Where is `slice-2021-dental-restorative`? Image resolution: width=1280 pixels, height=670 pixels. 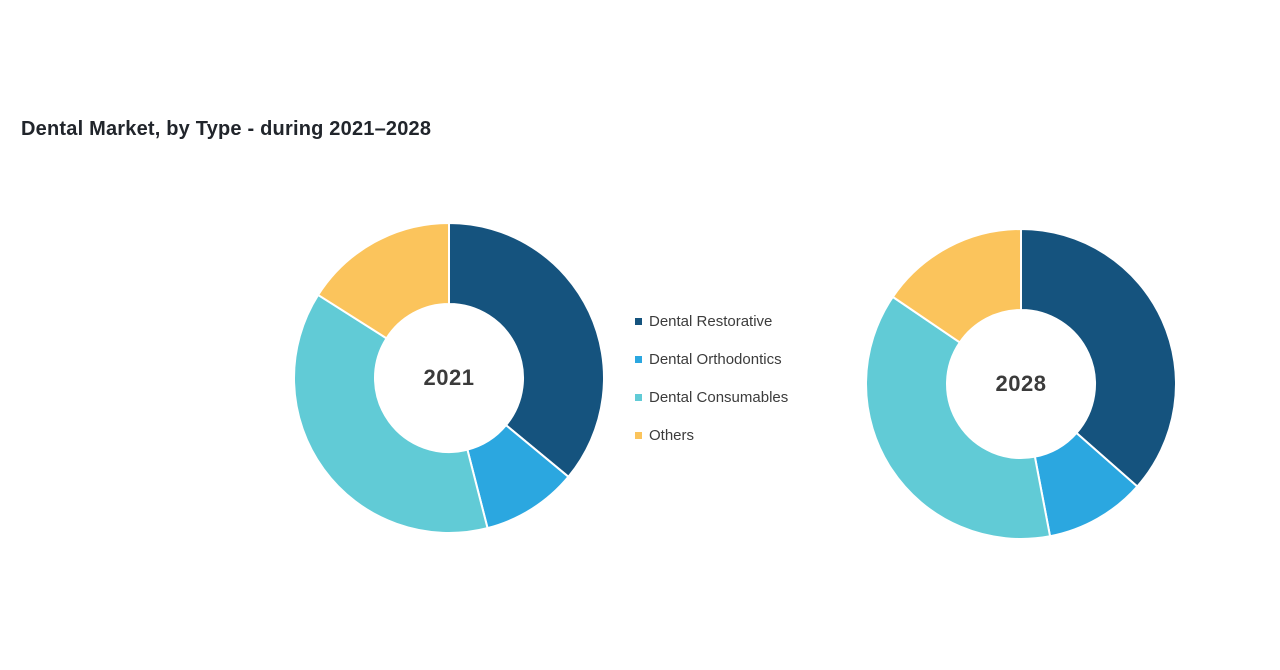 slice-2021-dental-restorative is located at coordinates (526, 350).